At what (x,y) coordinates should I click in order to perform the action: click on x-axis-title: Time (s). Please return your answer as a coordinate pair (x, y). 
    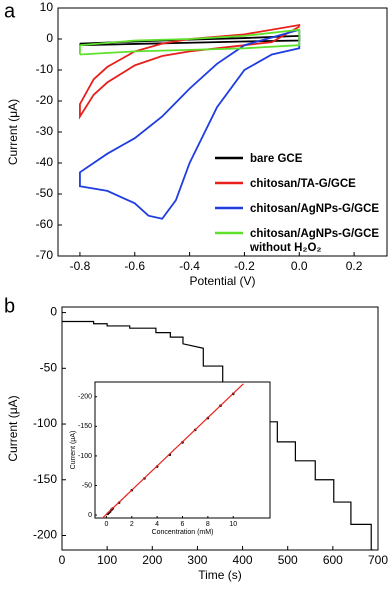
    Looking at the image, I should click on (220, 575).